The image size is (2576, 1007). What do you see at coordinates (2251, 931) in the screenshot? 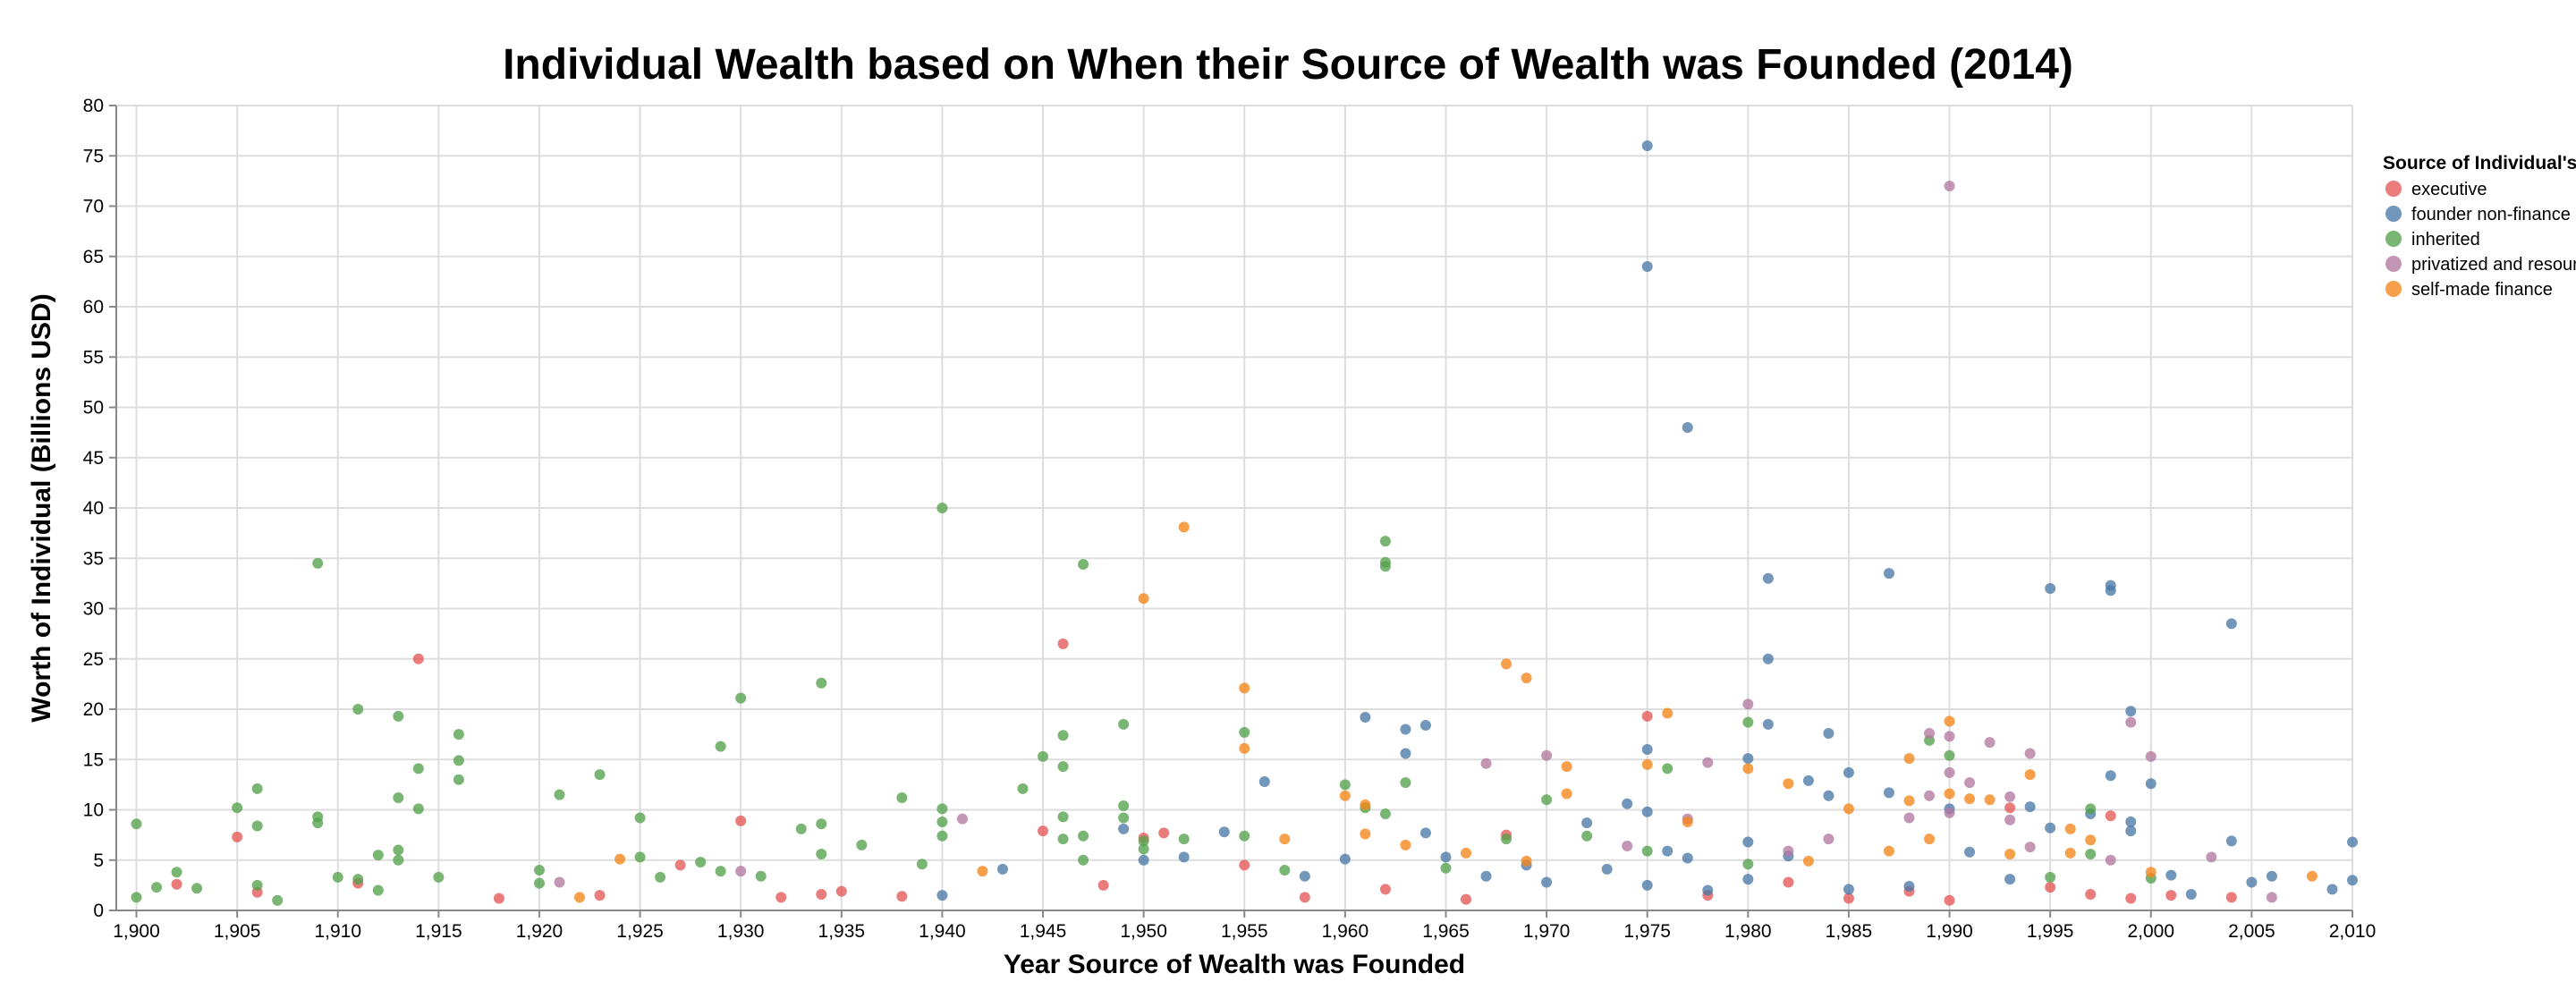
I see `x-tick-label: 2,005` at bounding box center [2251, 931].